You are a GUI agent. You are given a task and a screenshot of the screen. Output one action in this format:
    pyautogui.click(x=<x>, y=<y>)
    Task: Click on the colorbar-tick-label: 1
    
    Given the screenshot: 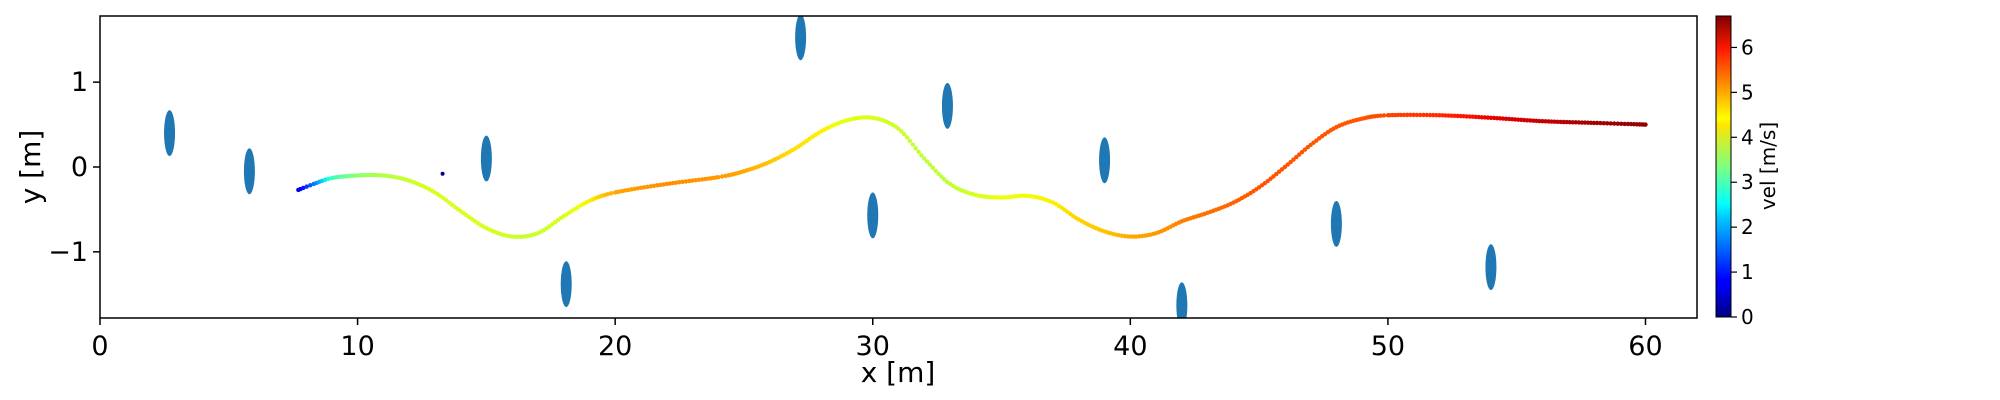 What is the action you would take?
    pyautogui.click(x=1747, y=272)
    